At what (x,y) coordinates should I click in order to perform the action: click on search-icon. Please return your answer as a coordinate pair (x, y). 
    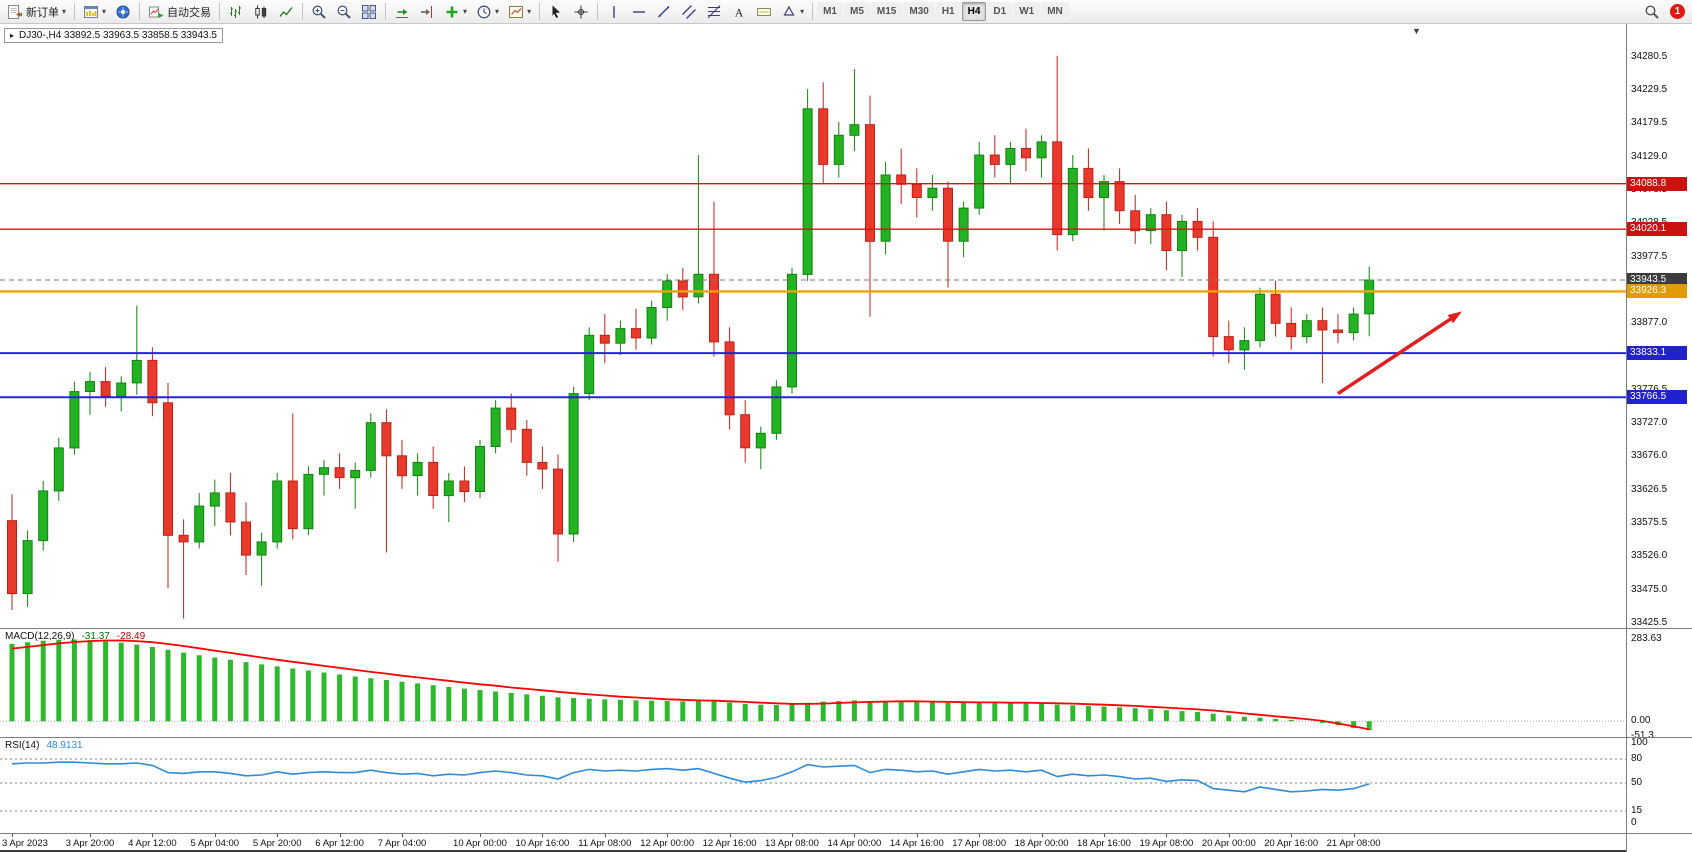
    Looking at the image, I should click on (1652, 12).